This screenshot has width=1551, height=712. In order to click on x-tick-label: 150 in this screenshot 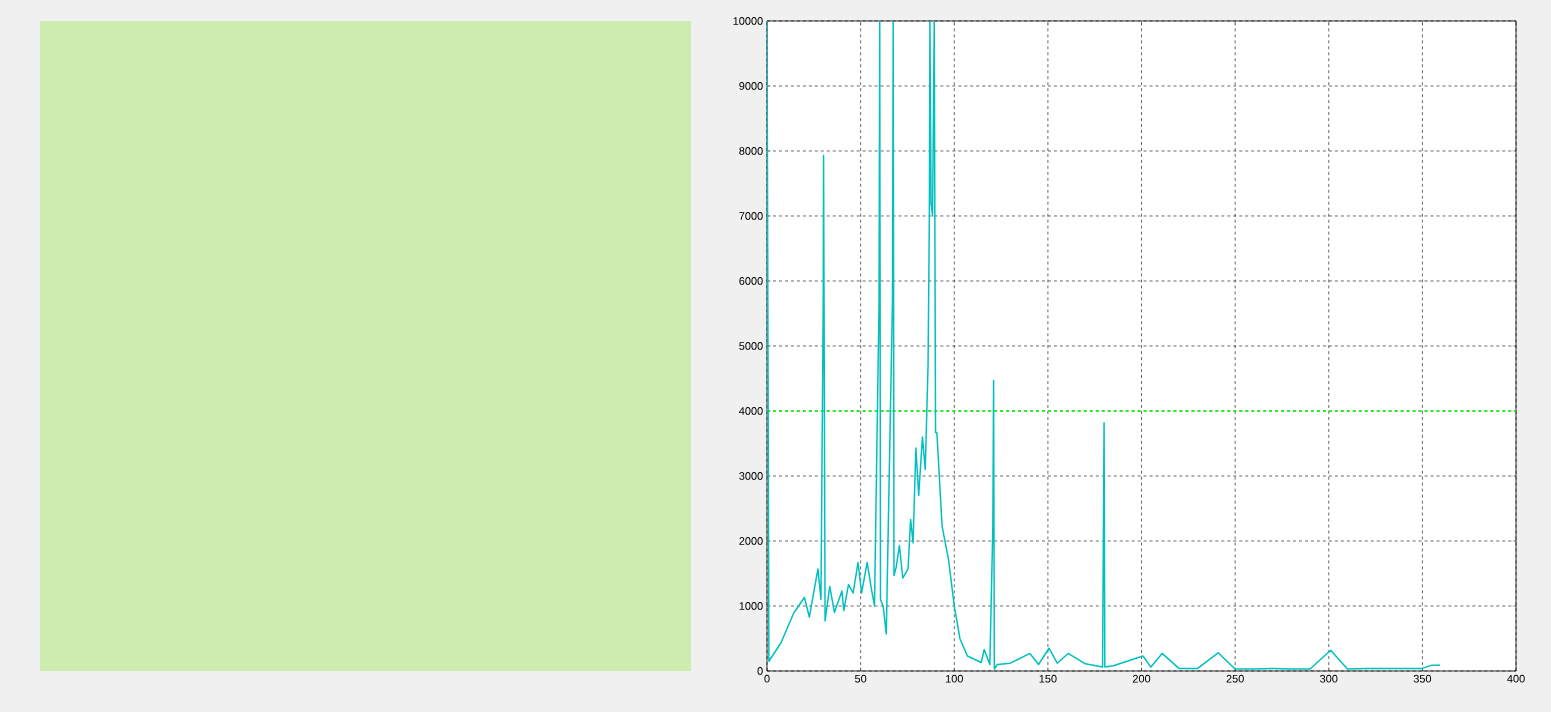, I will do `click(1048, 678)`.